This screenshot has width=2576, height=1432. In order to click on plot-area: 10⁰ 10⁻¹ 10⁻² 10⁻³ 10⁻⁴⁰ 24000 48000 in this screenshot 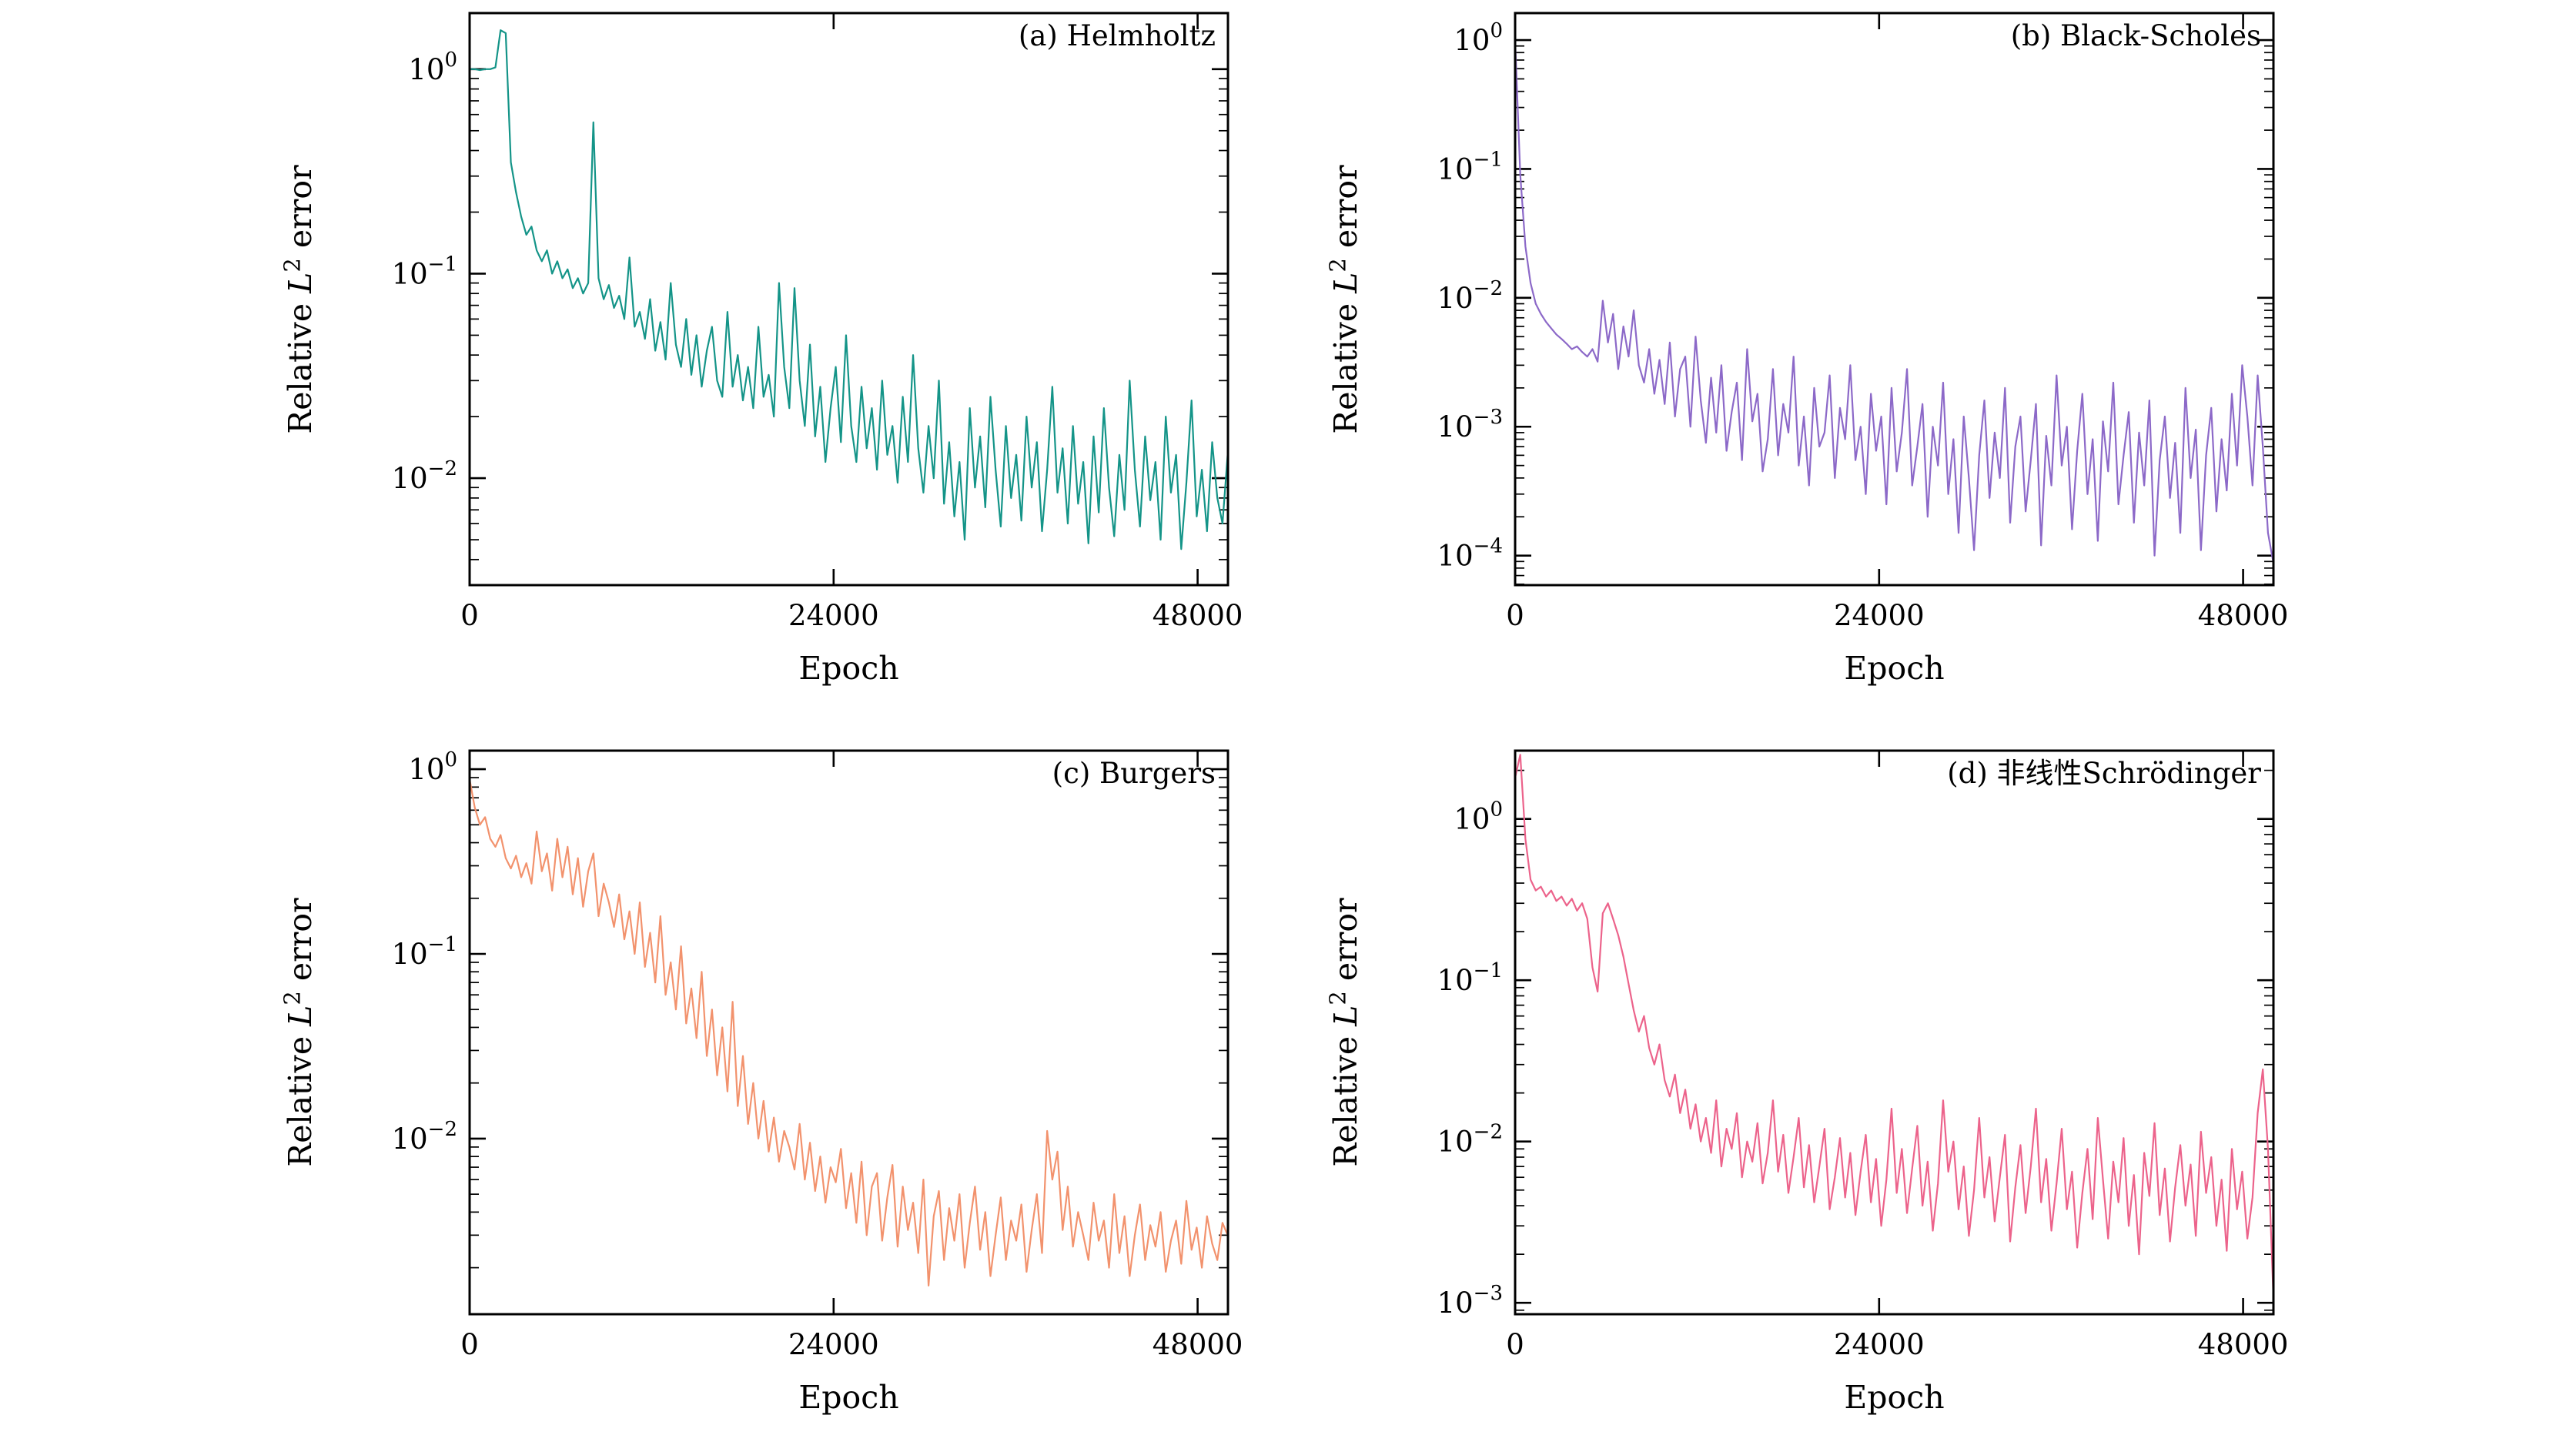, I will do `click(1863, 322)`.